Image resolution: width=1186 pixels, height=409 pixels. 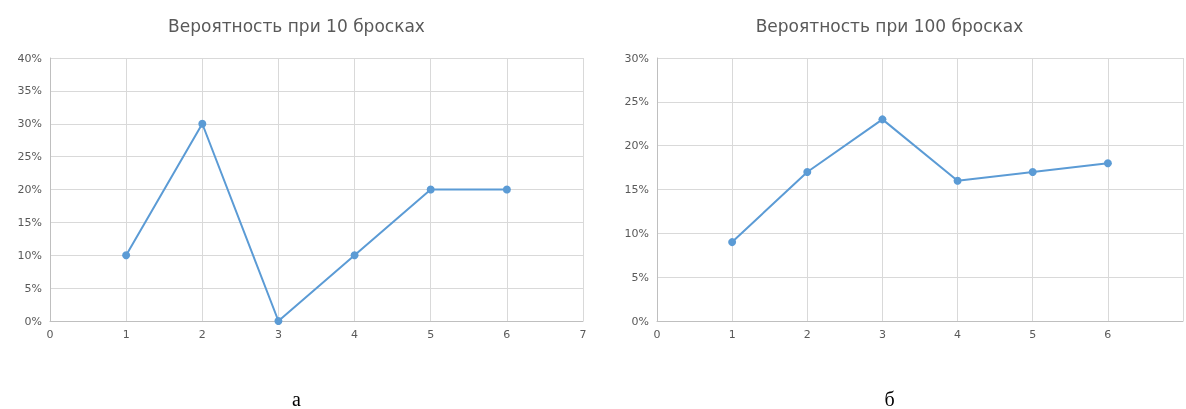 I want to click on chart-title: Вероятность при 10 бросках, so click(x=296, y=25).